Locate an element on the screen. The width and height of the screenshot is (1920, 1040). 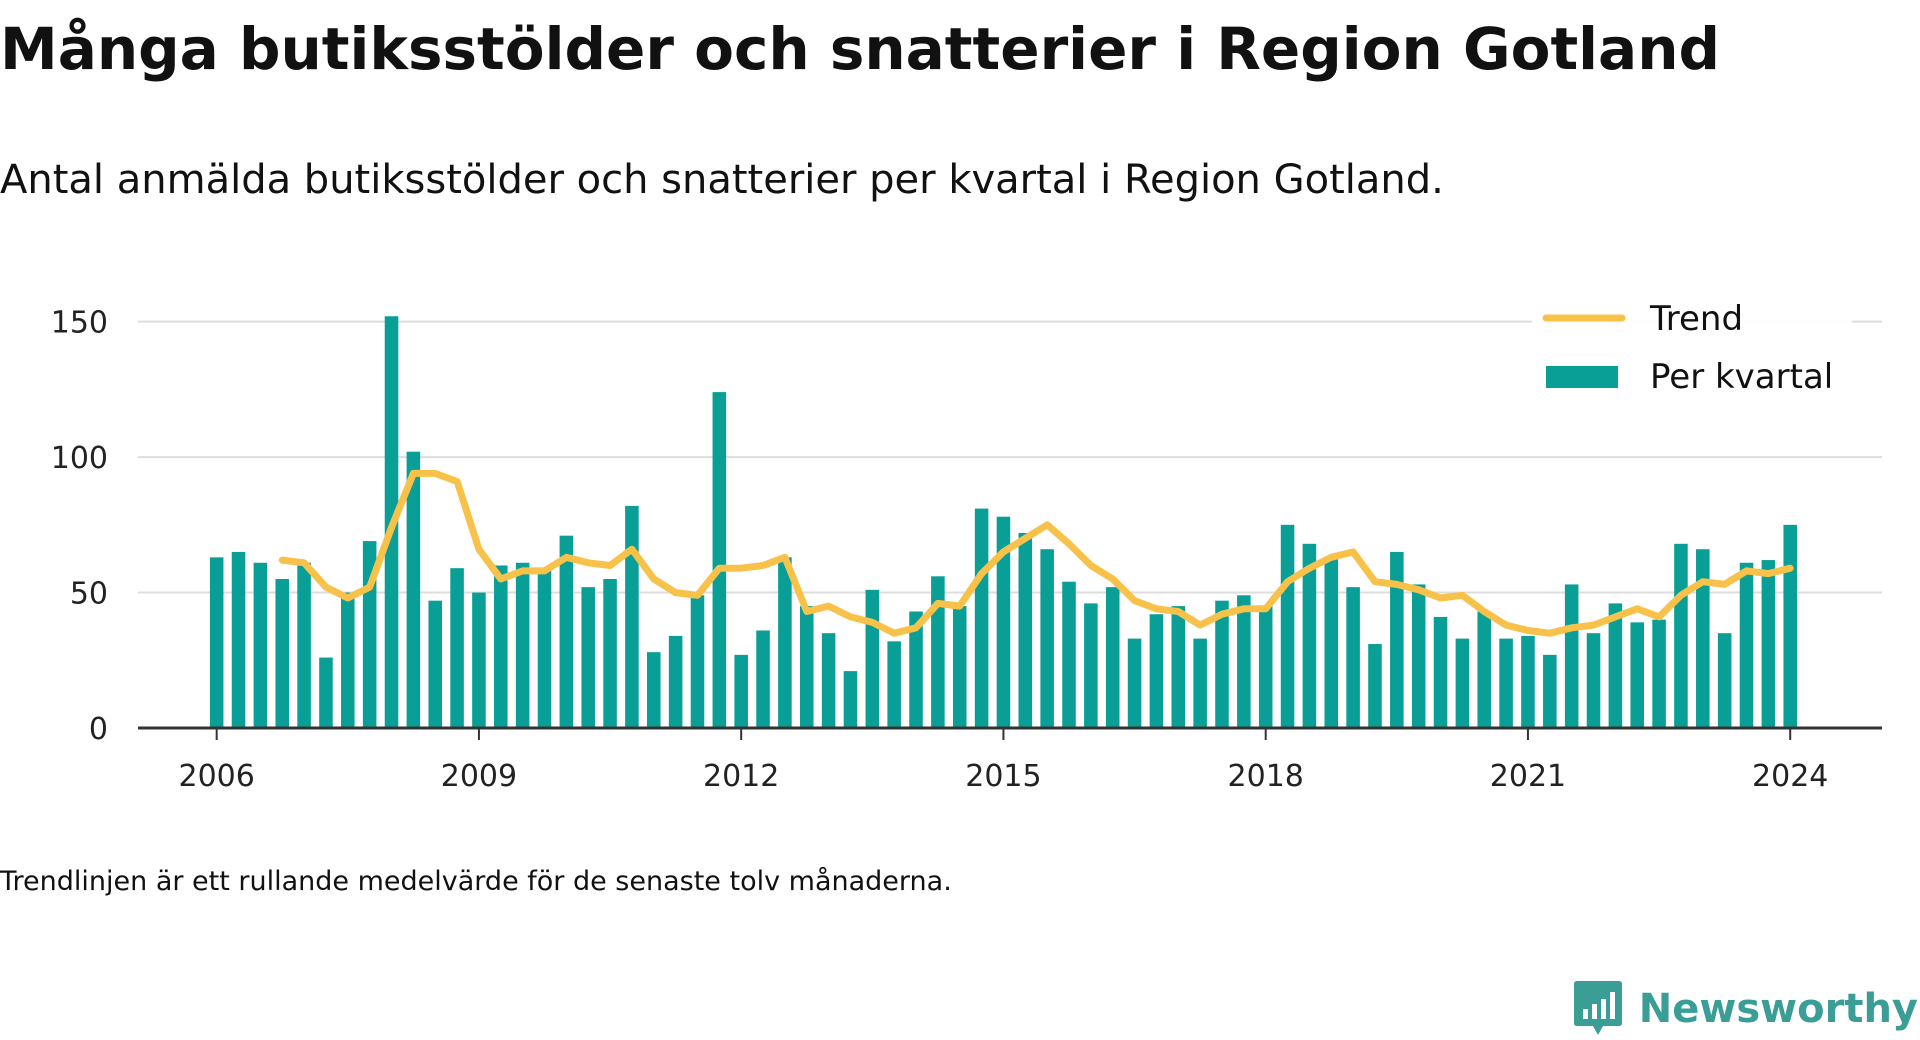
trend-line-group is located at coordinates (1036, 553).